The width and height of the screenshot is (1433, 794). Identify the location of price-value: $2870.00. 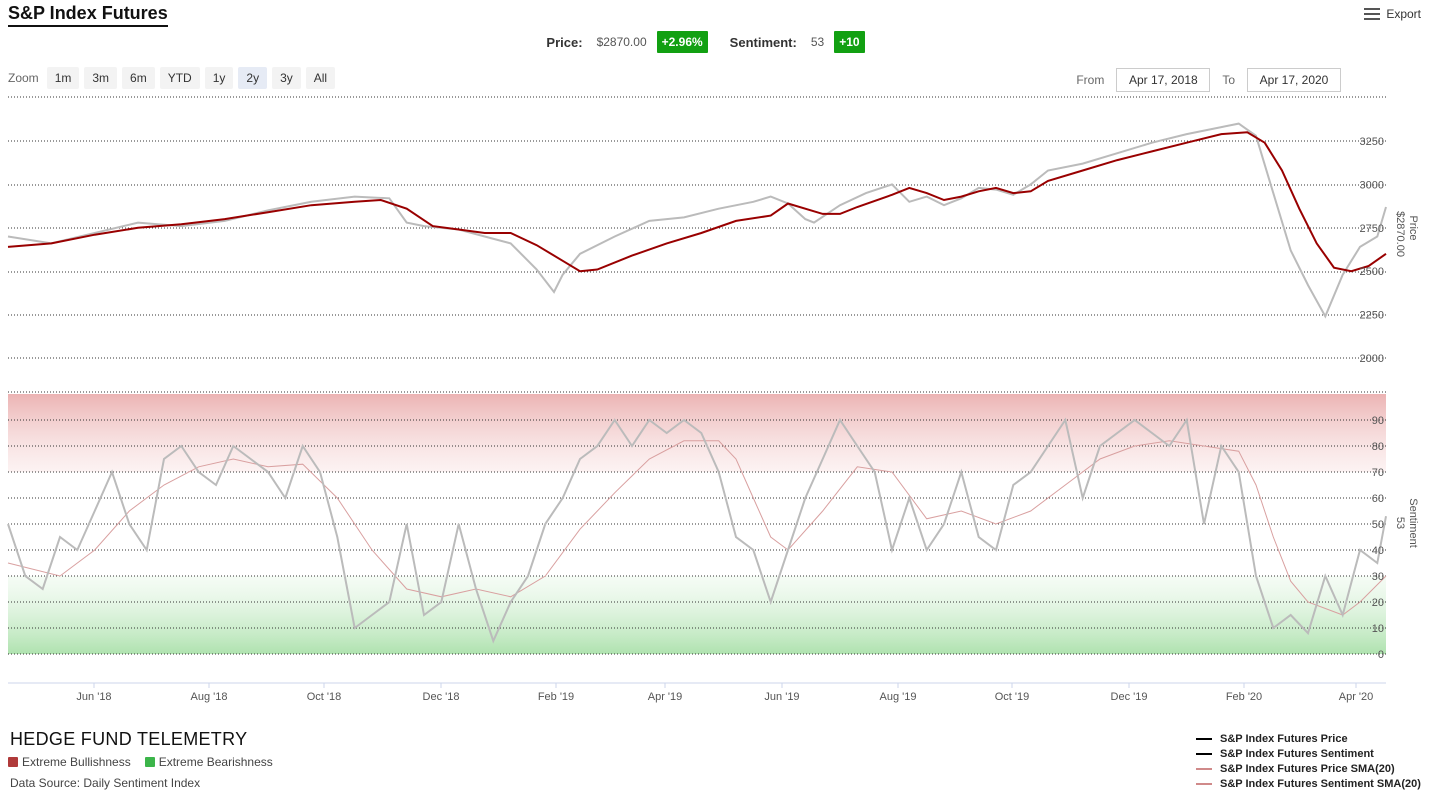
(621, 42).